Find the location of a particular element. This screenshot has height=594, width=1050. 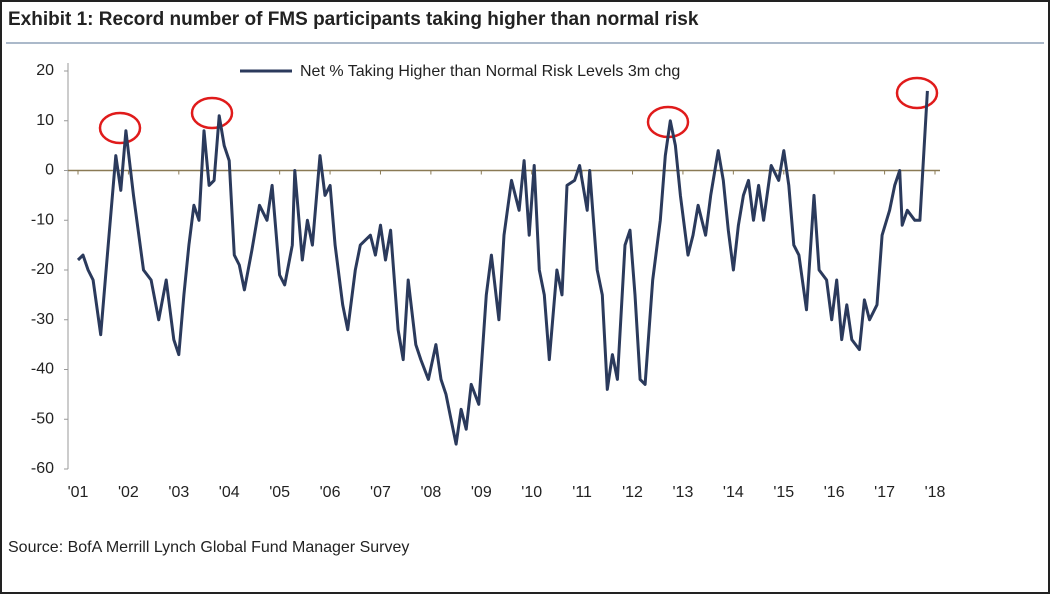

y-tick-label: -20 is located at coordinates (42, 269).